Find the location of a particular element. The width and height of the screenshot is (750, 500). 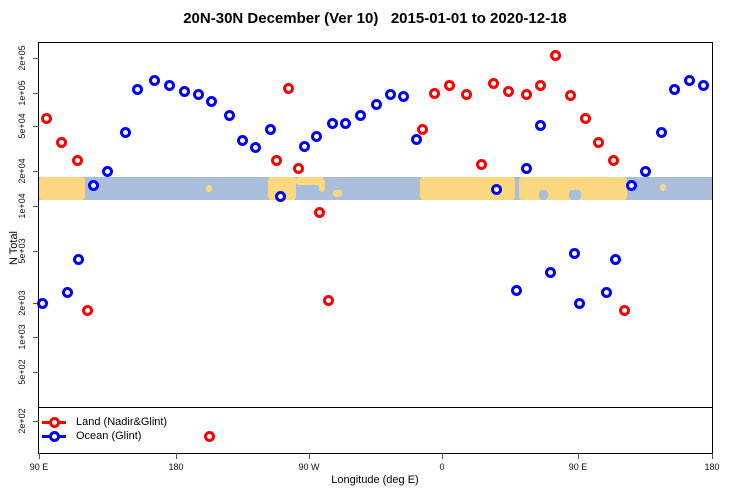

y-tick-label: 2e+02 is located at coordinates (22, 421).